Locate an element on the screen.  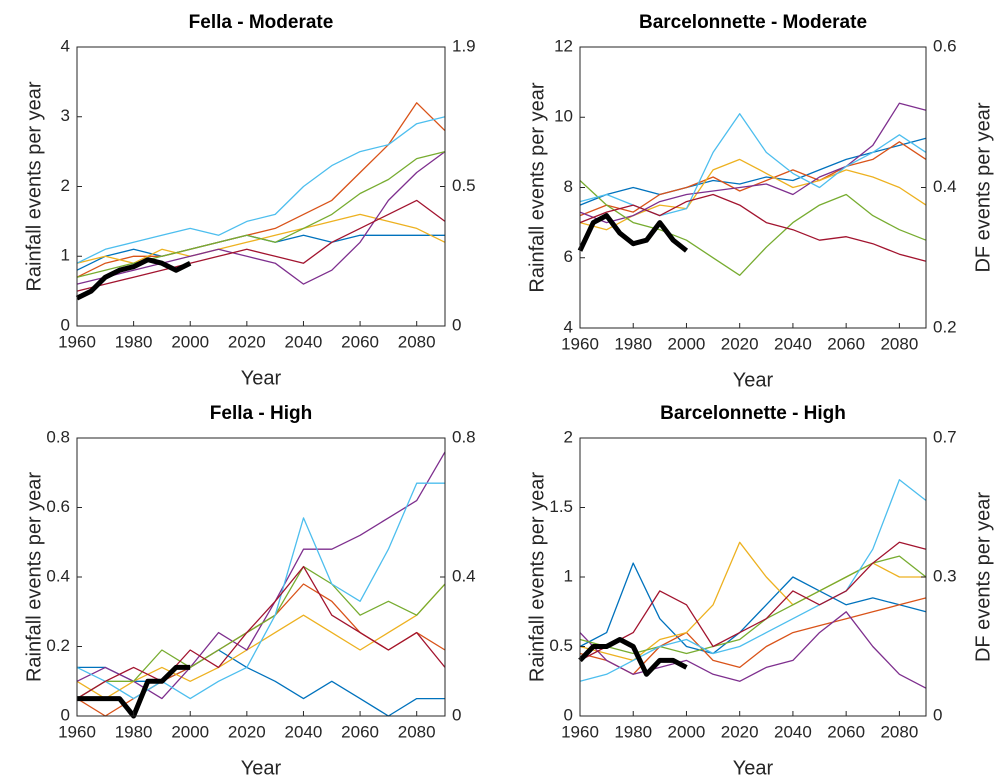
y-tick-label: 10 is located at coordinates (563, 116).